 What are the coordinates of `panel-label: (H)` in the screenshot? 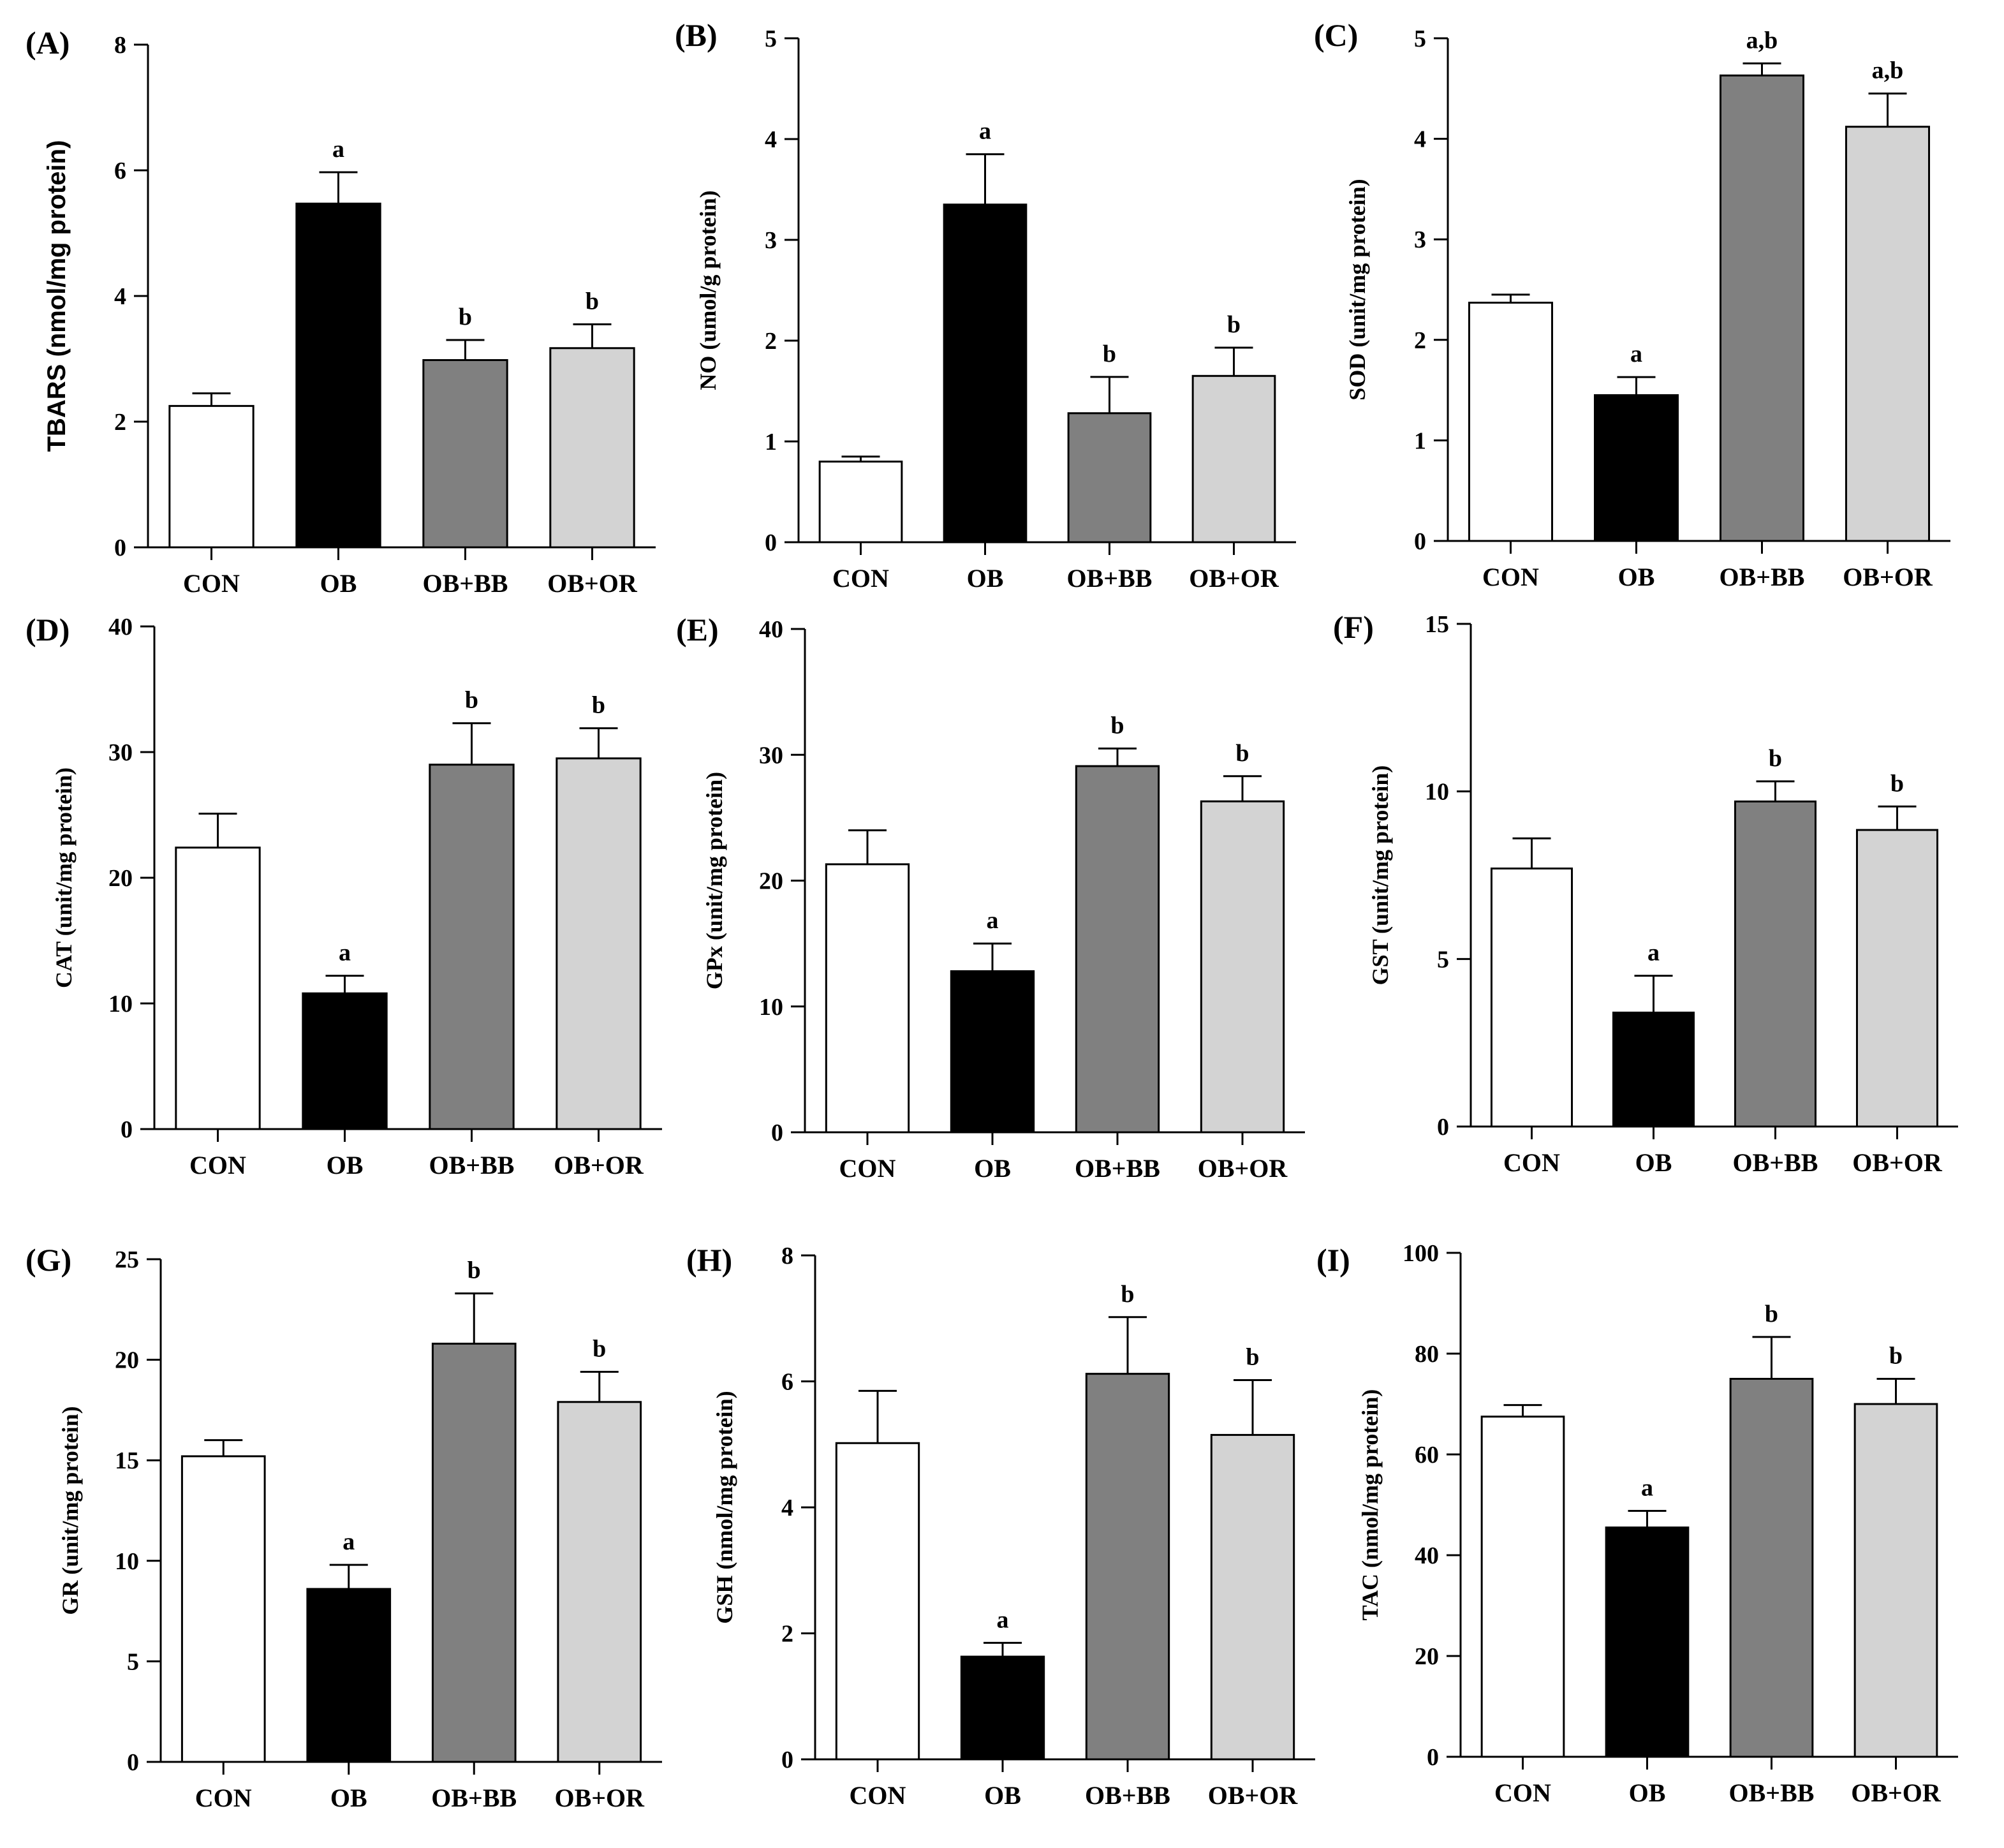 It's located at (709, 1260).